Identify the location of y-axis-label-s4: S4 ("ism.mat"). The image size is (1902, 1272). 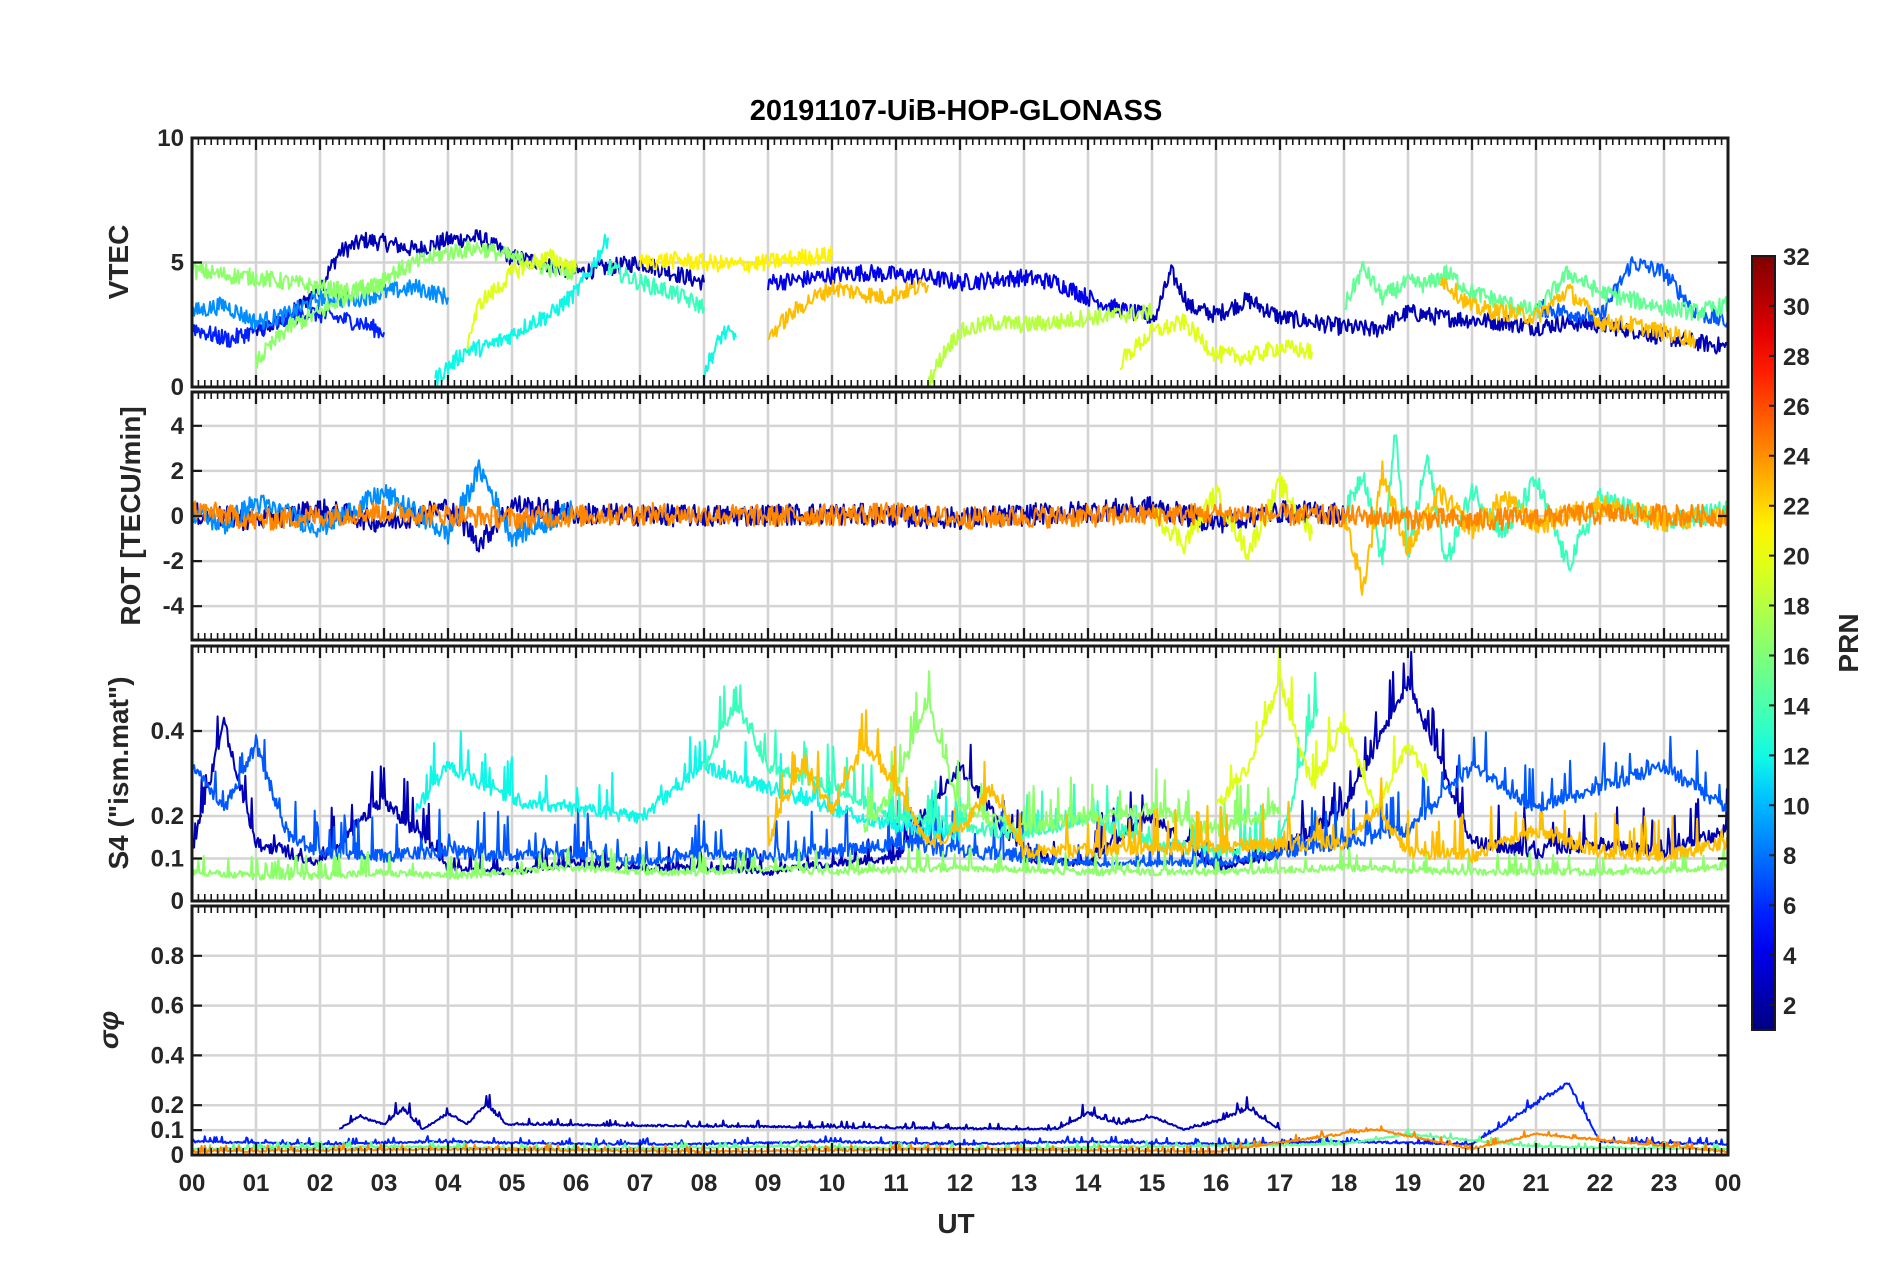
(118, 772).